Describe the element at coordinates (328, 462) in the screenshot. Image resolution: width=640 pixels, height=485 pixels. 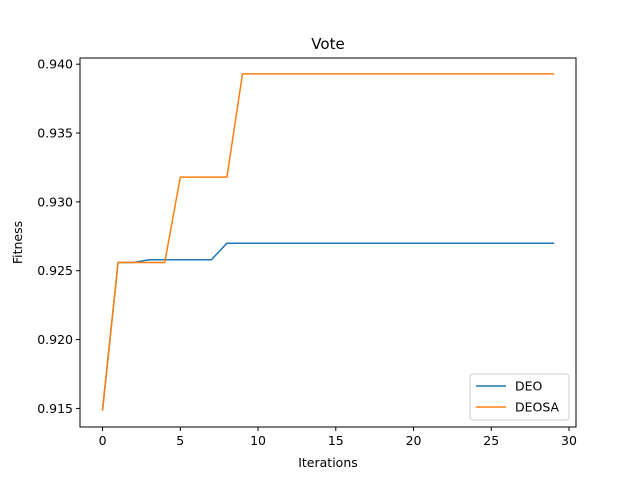
I see `x-axis-label: Iterations` at that location.